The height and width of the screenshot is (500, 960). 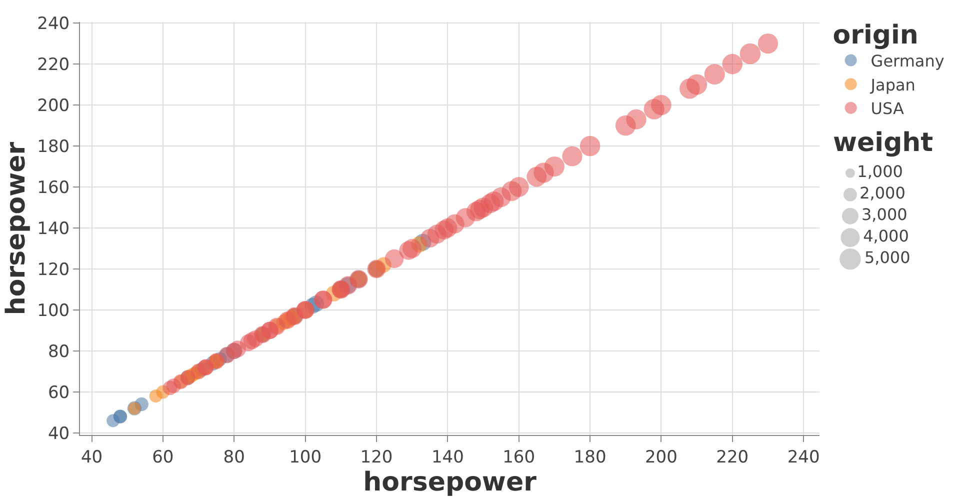 I want to click on x-tick-label: 100, so click(x=305, y=457).